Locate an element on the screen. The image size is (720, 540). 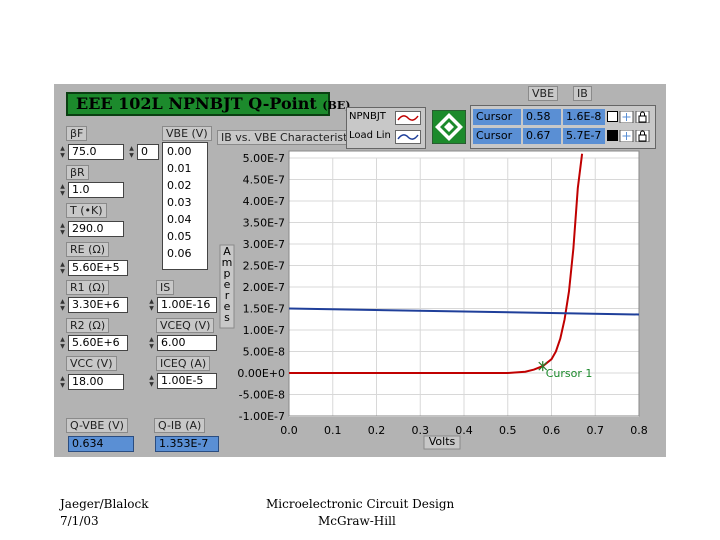
vbe-listbox: 0.00 0.01 0.02 0.03 0.04 0.05 0.06 is located at coordinates (185, 206).